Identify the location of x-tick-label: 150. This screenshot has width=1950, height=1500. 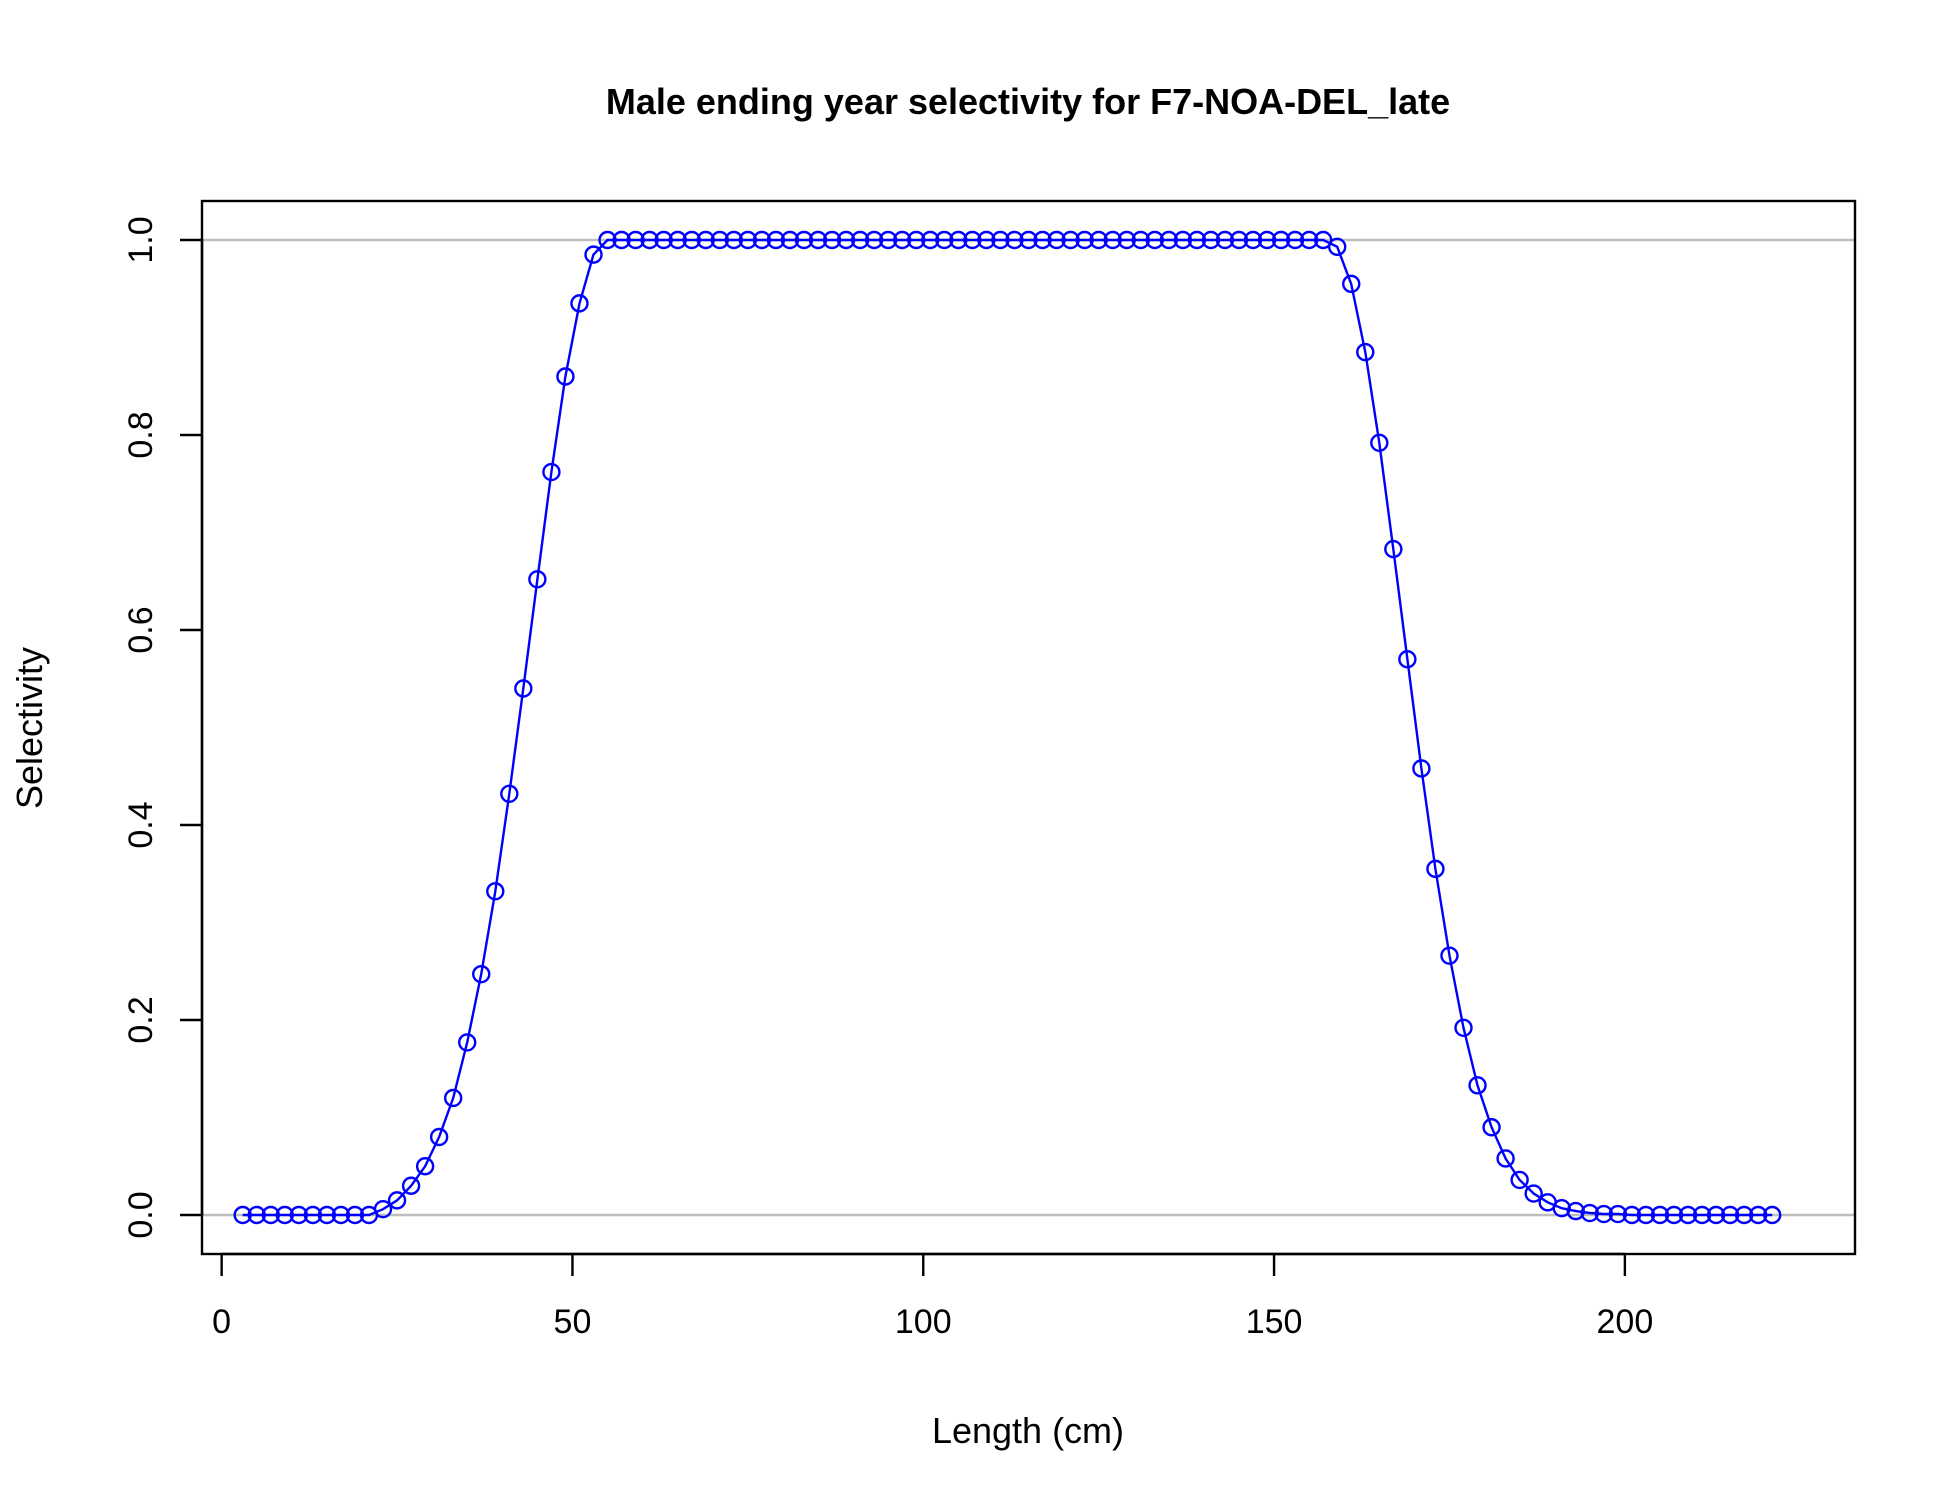
(1274, 1322).